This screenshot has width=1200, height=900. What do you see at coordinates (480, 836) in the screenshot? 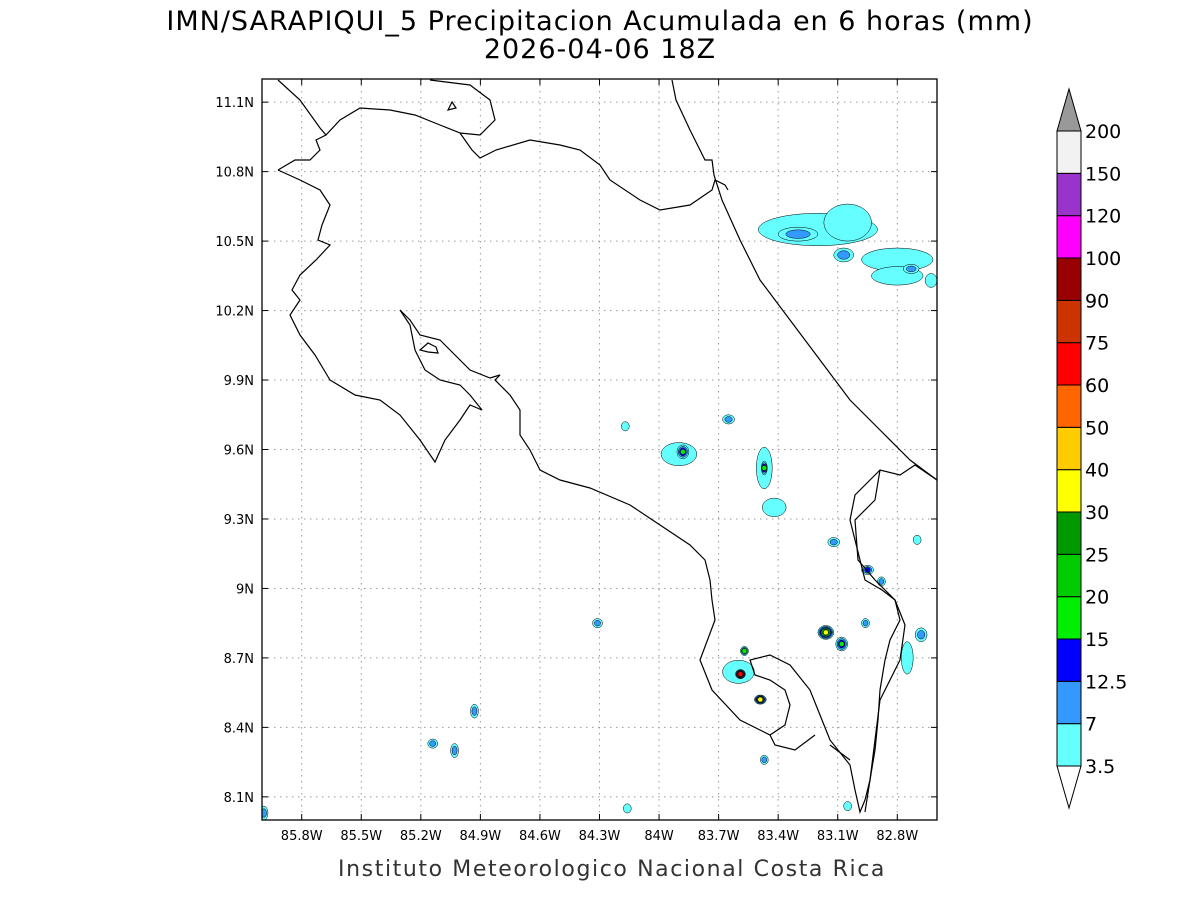
I see `lon-tick-label: 84.9W` at bounding box center [480, 836].